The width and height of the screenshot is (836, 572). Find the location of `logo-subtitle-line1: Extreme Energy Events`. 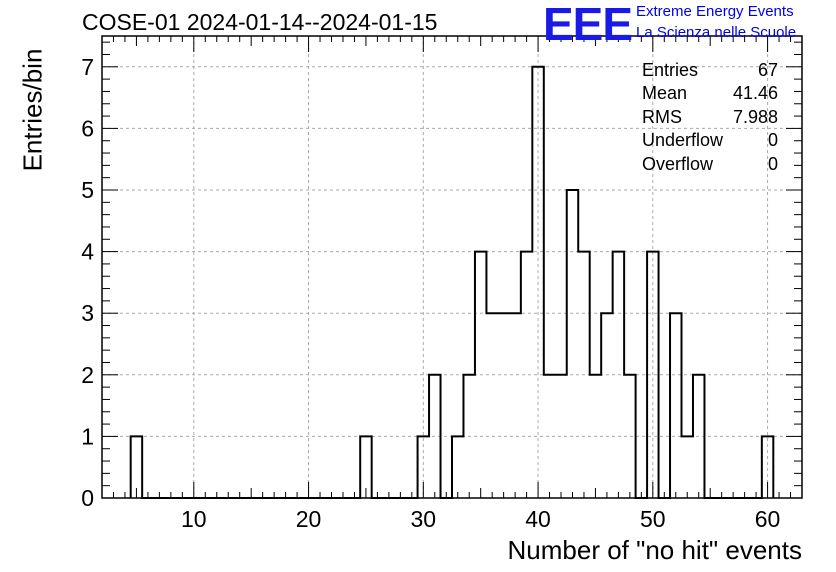

logo-subtitle-line1: Extreme Energy Events is located at coordinates (715, 11).